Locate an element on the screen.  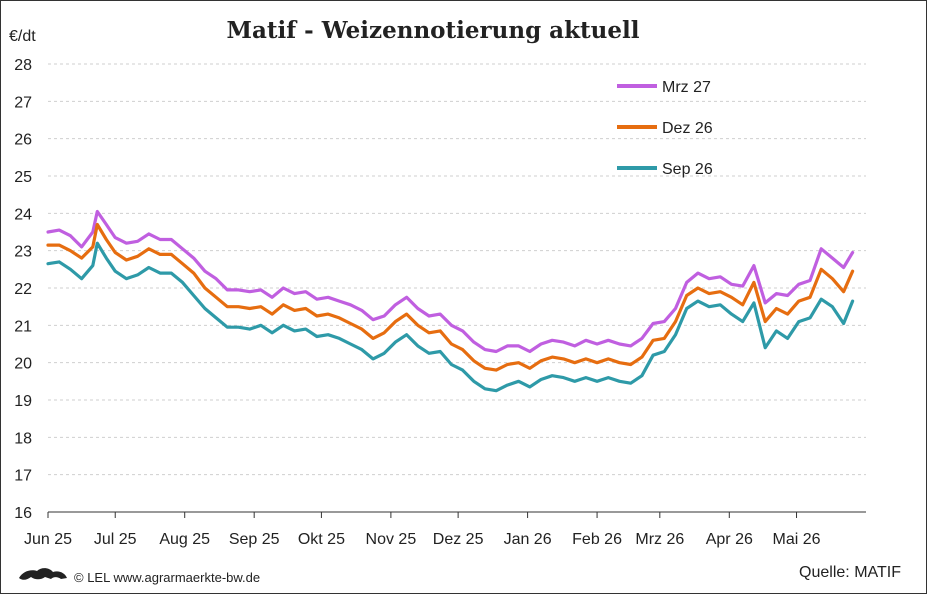
x-tick-label: Okt 25 is located at coordinates (321, 539).